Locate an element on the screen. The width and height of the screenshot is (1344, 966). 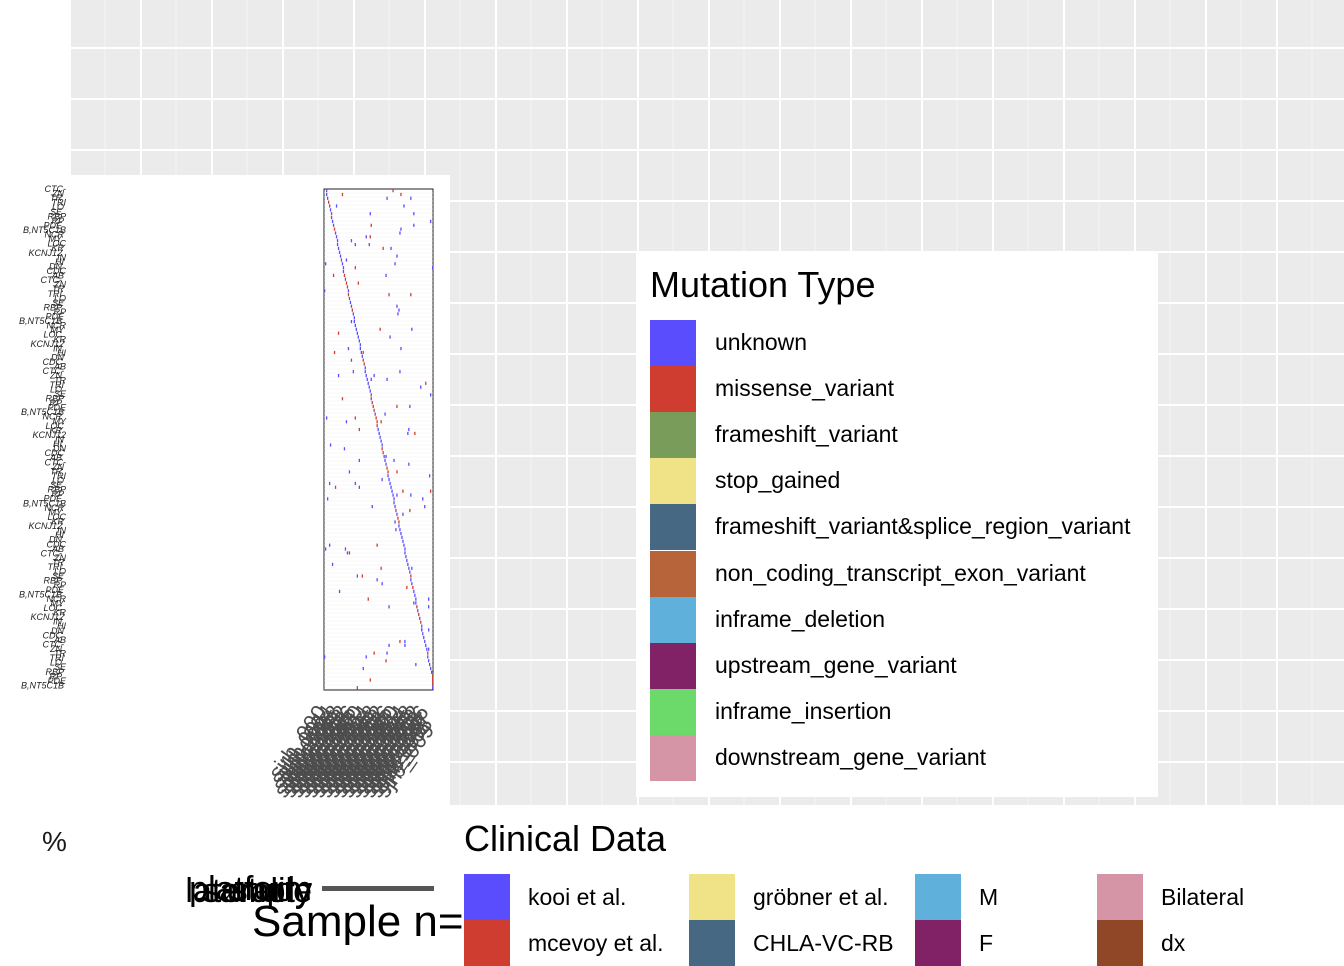
legend-label: unknown is located at coordinates (761, 342).